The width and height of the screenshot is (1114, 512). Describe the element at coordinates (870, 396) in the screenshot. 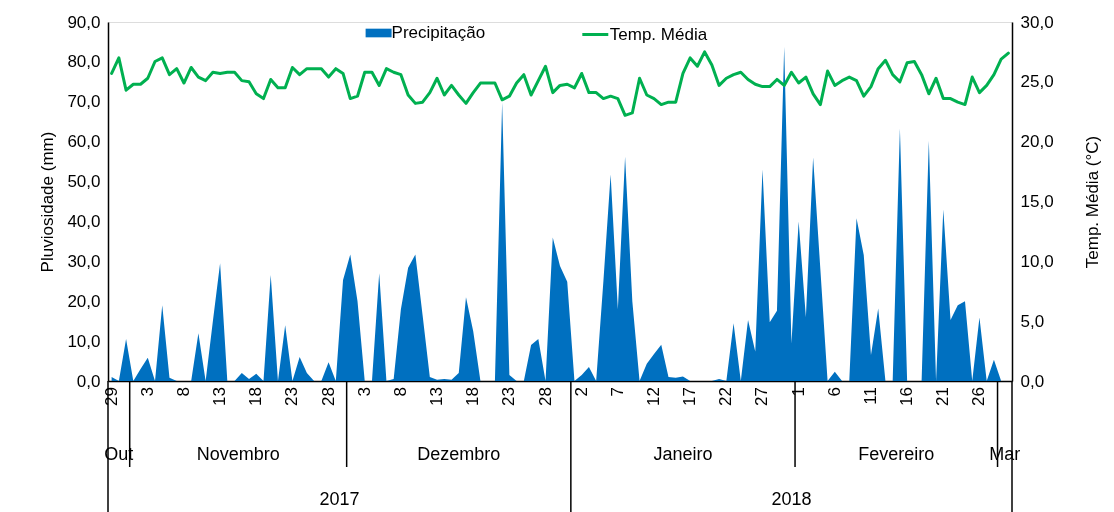

I see `x-tick-label: 11` at that location.